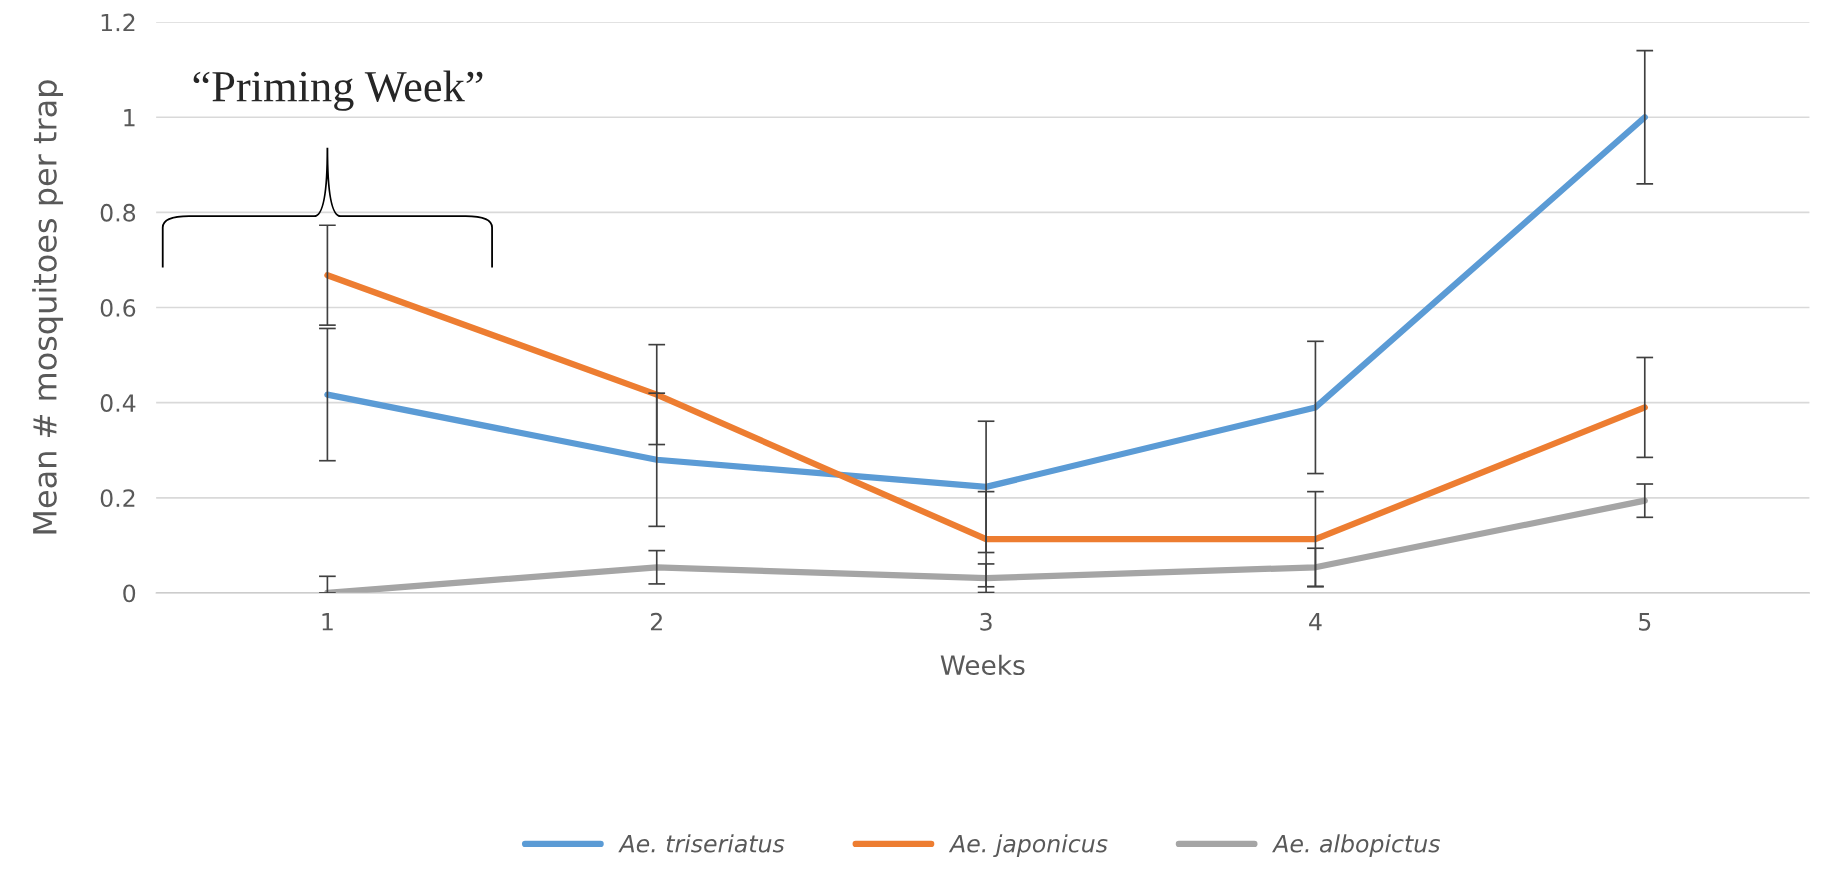 This screenshot has height=885, width=1837. What do you see at coordinates (118, 22) in the screenshot?
I see `y-tick-label: 1.2` at bounding box center [118, 22].